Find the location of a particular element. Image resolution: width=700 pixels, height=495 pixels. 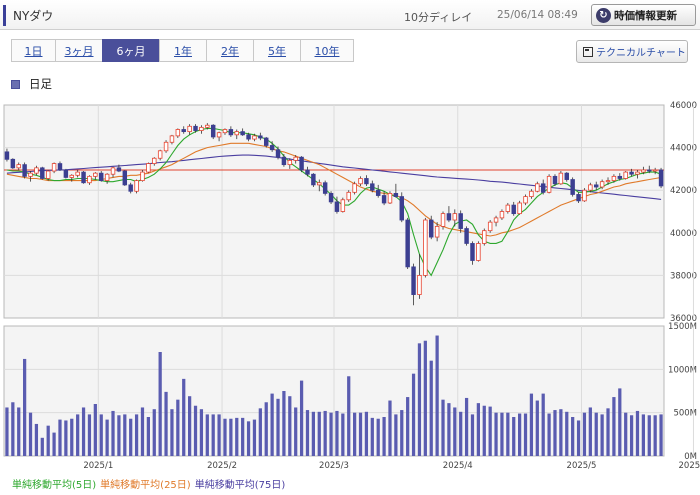

tab-1d: 1日 is located at coordinates (33, 50).